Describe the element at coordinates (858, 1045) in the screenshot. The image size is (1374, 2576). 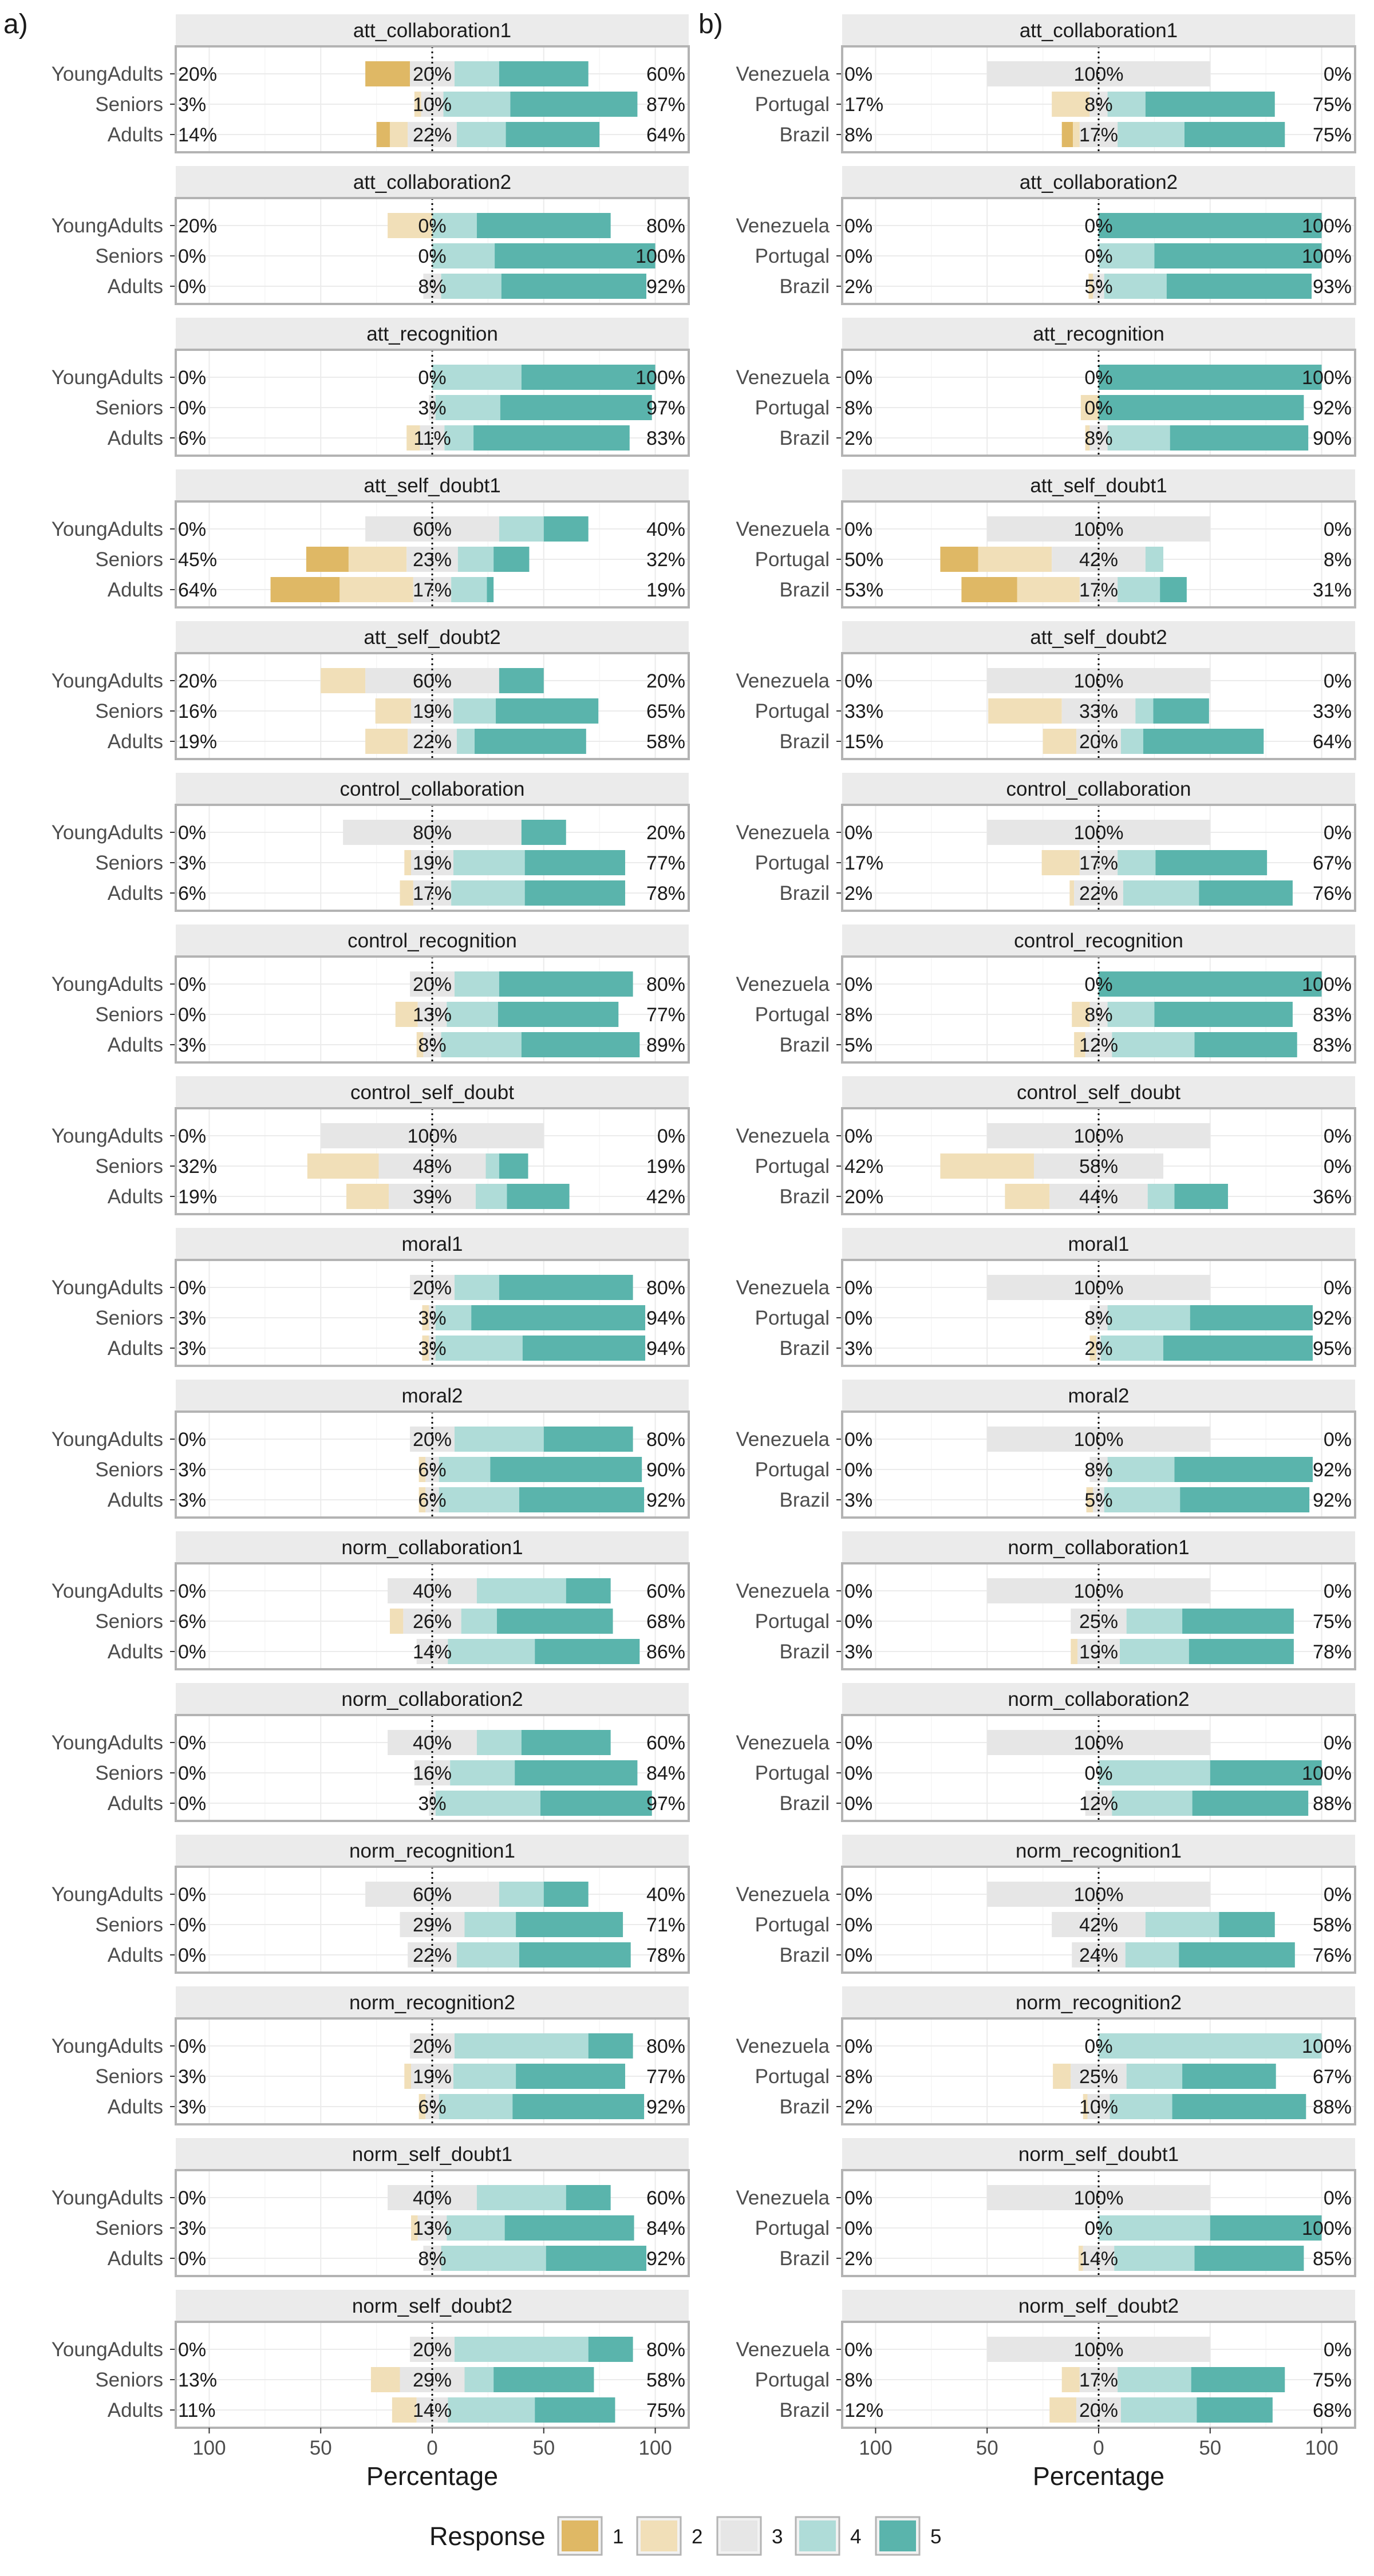
I see `label-percent-low: 5%` at that location.